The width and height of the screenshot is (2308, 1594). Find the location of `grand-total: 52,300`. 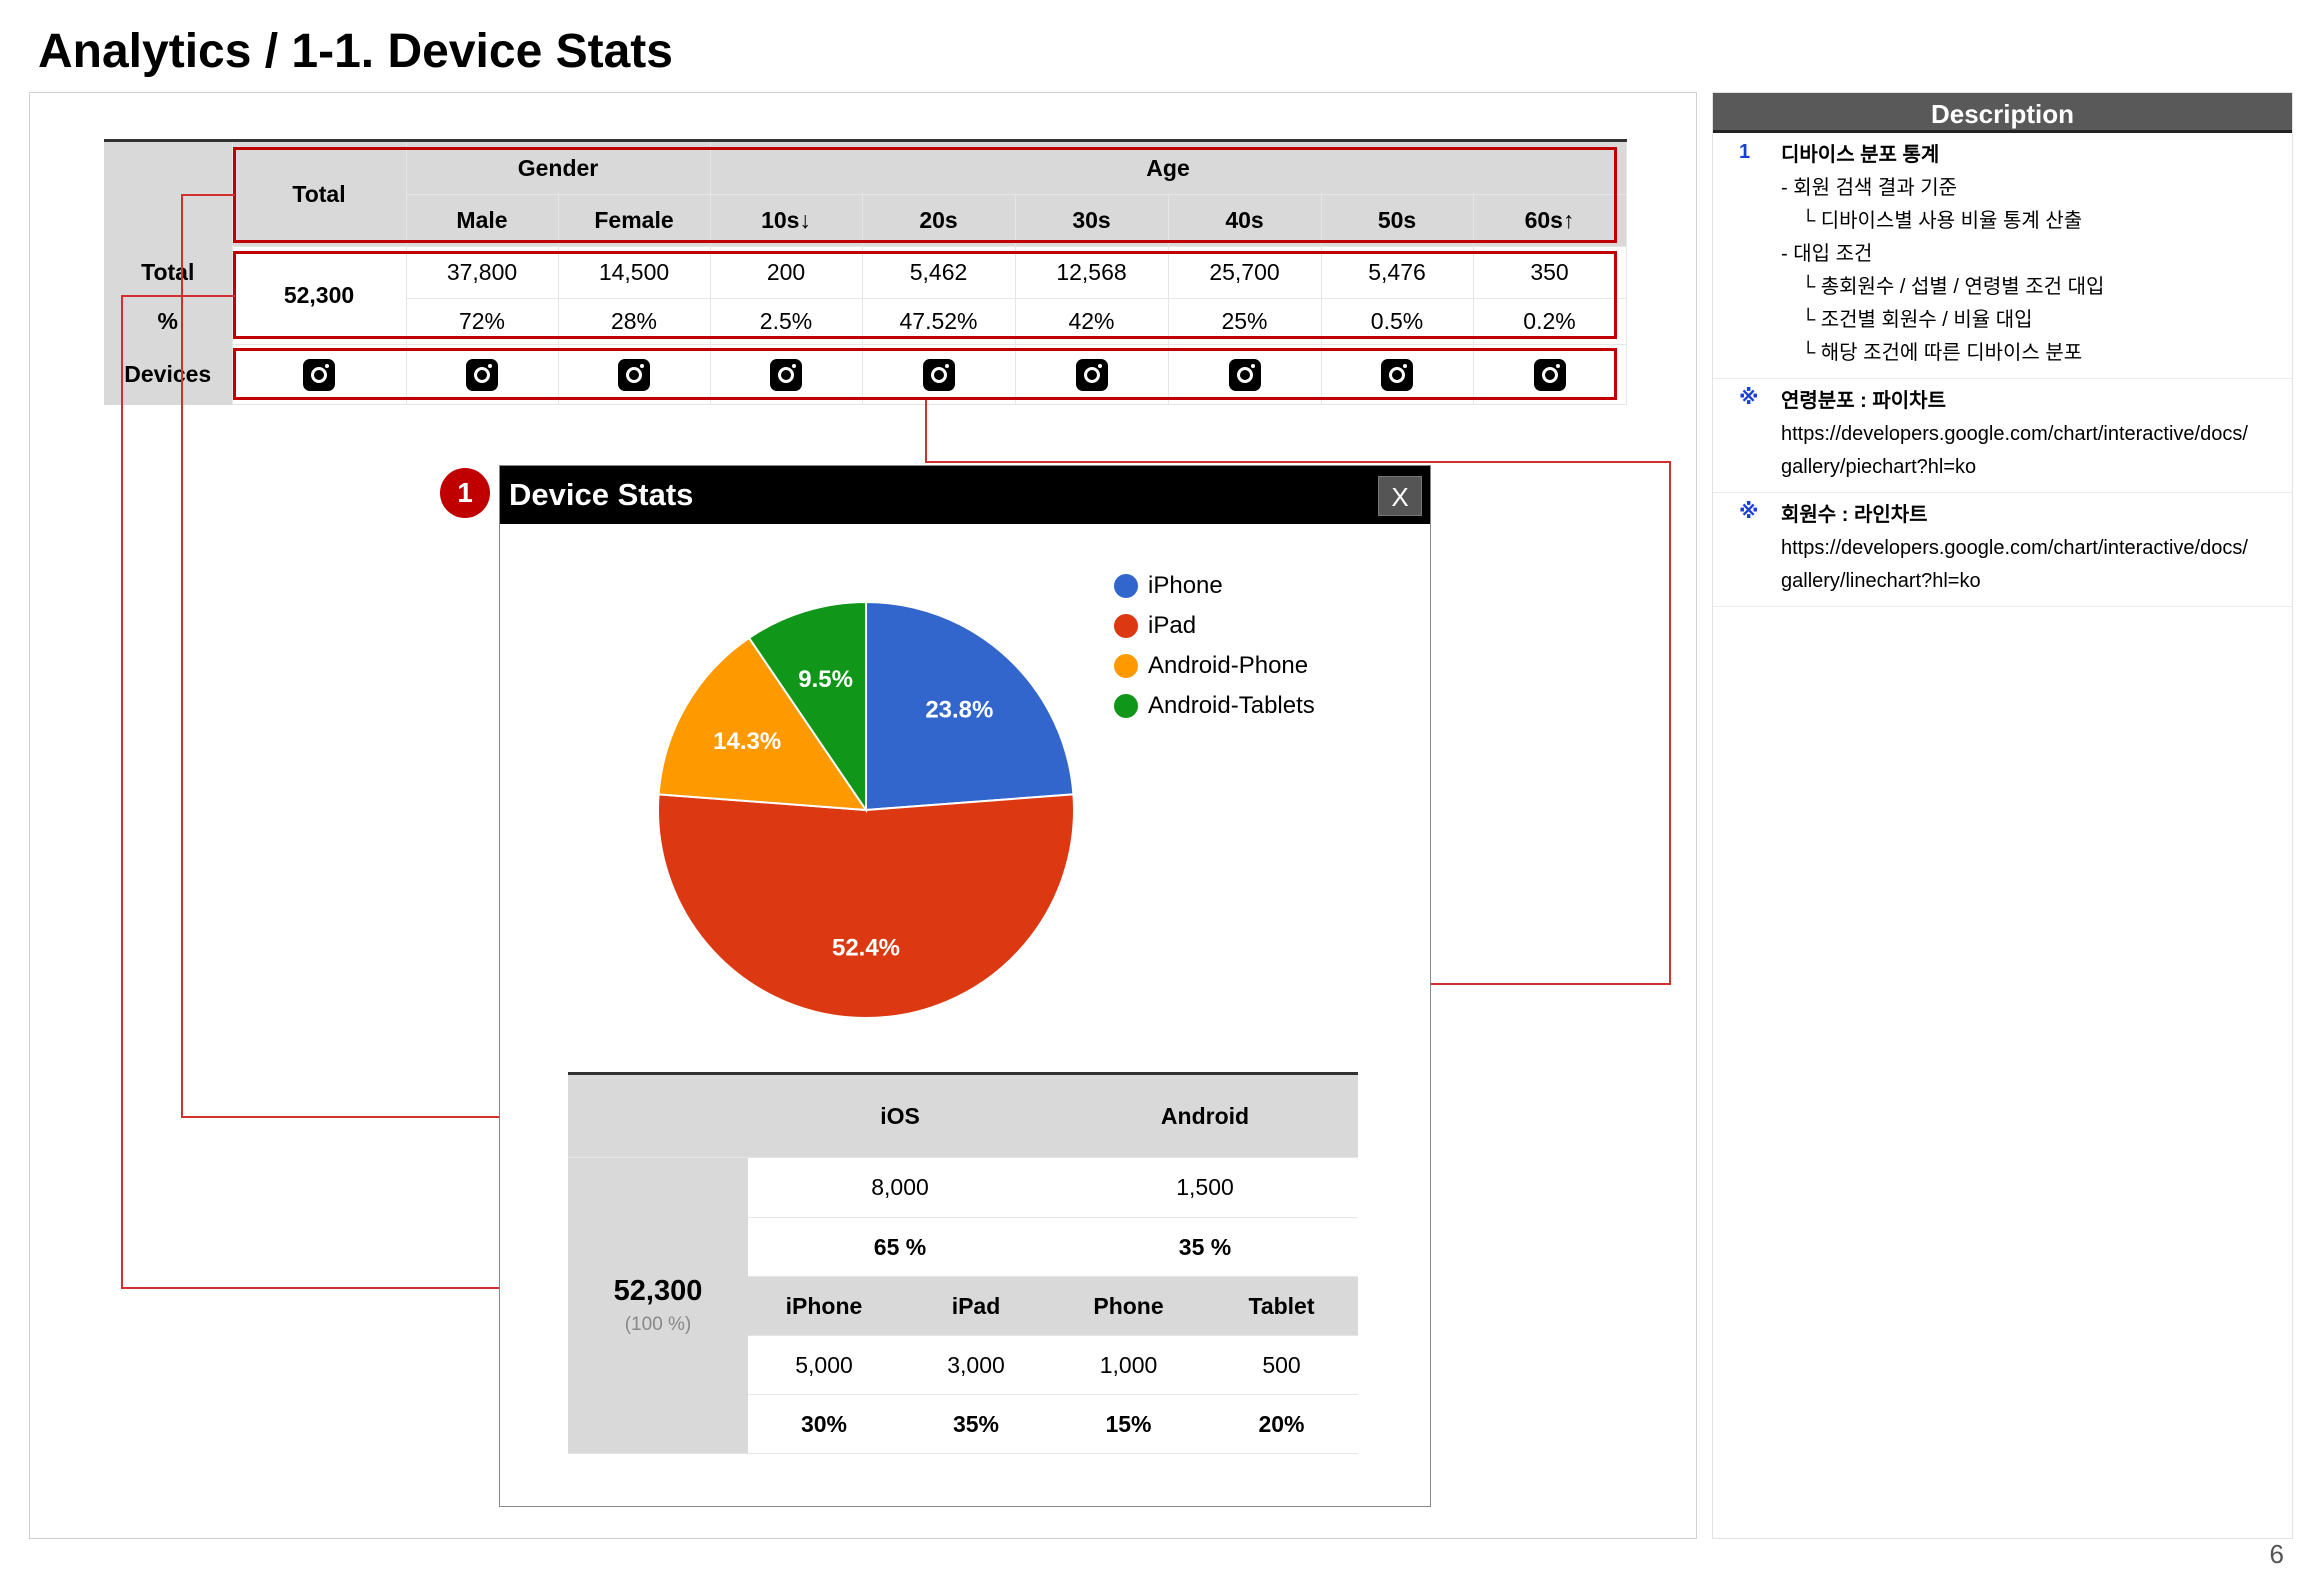

grand-total: 52,300 is located at coordinates (319, 295).